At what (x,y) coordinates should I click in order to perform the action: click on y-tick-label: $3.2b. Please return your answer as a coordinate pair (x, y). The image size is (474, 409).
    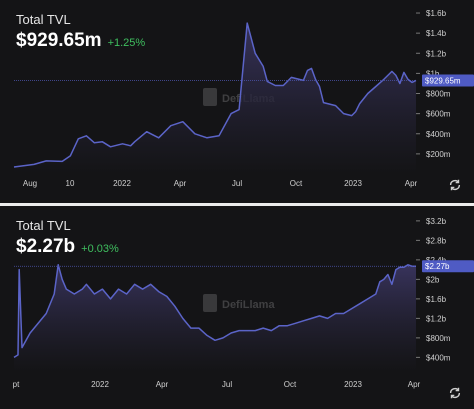
    Looking at the image, I should click on (436, 221).